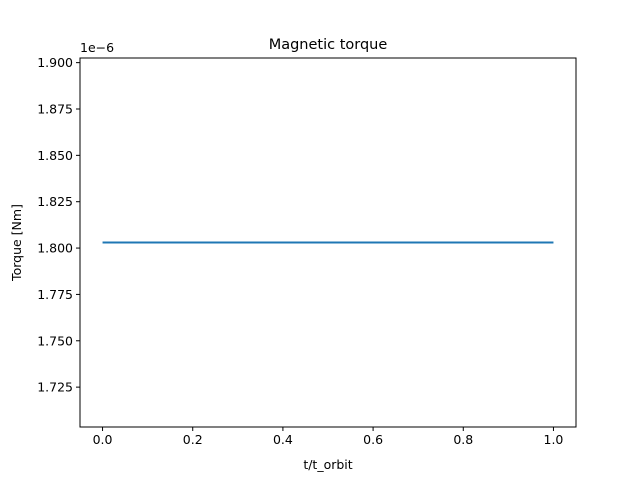 The height and width of the screenshot is (480, 640). Describe the element at coordinates (55, 201) in the screenshot. I see `y-tick-label: 1.825` at that location.